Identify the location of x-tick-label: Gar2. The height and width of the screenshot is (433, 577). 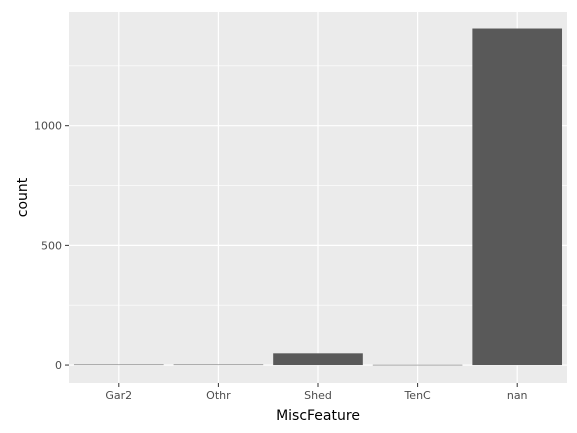
(118, 395).